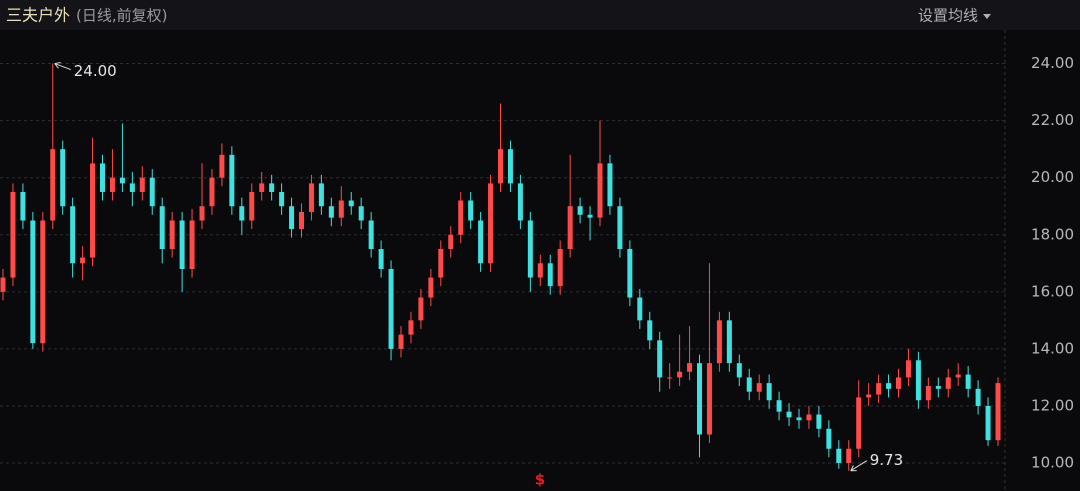  What do you see at coordinates (1052, 120) in the screenshot?
I see `y-tick-label: 22.00` at bounding box center [1052, 120].